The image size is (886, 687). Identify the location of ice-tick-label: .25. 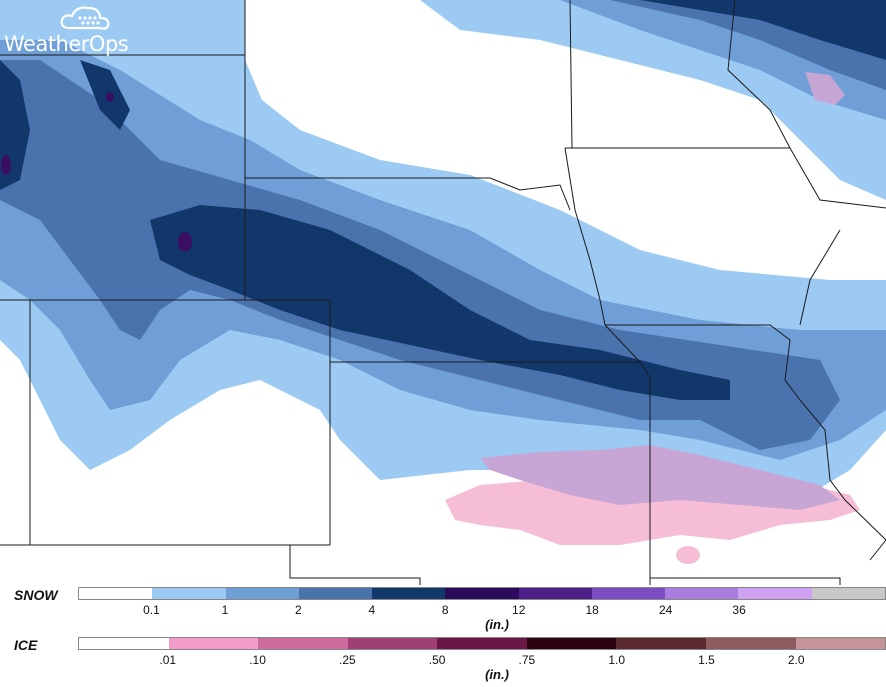
(347, 660).